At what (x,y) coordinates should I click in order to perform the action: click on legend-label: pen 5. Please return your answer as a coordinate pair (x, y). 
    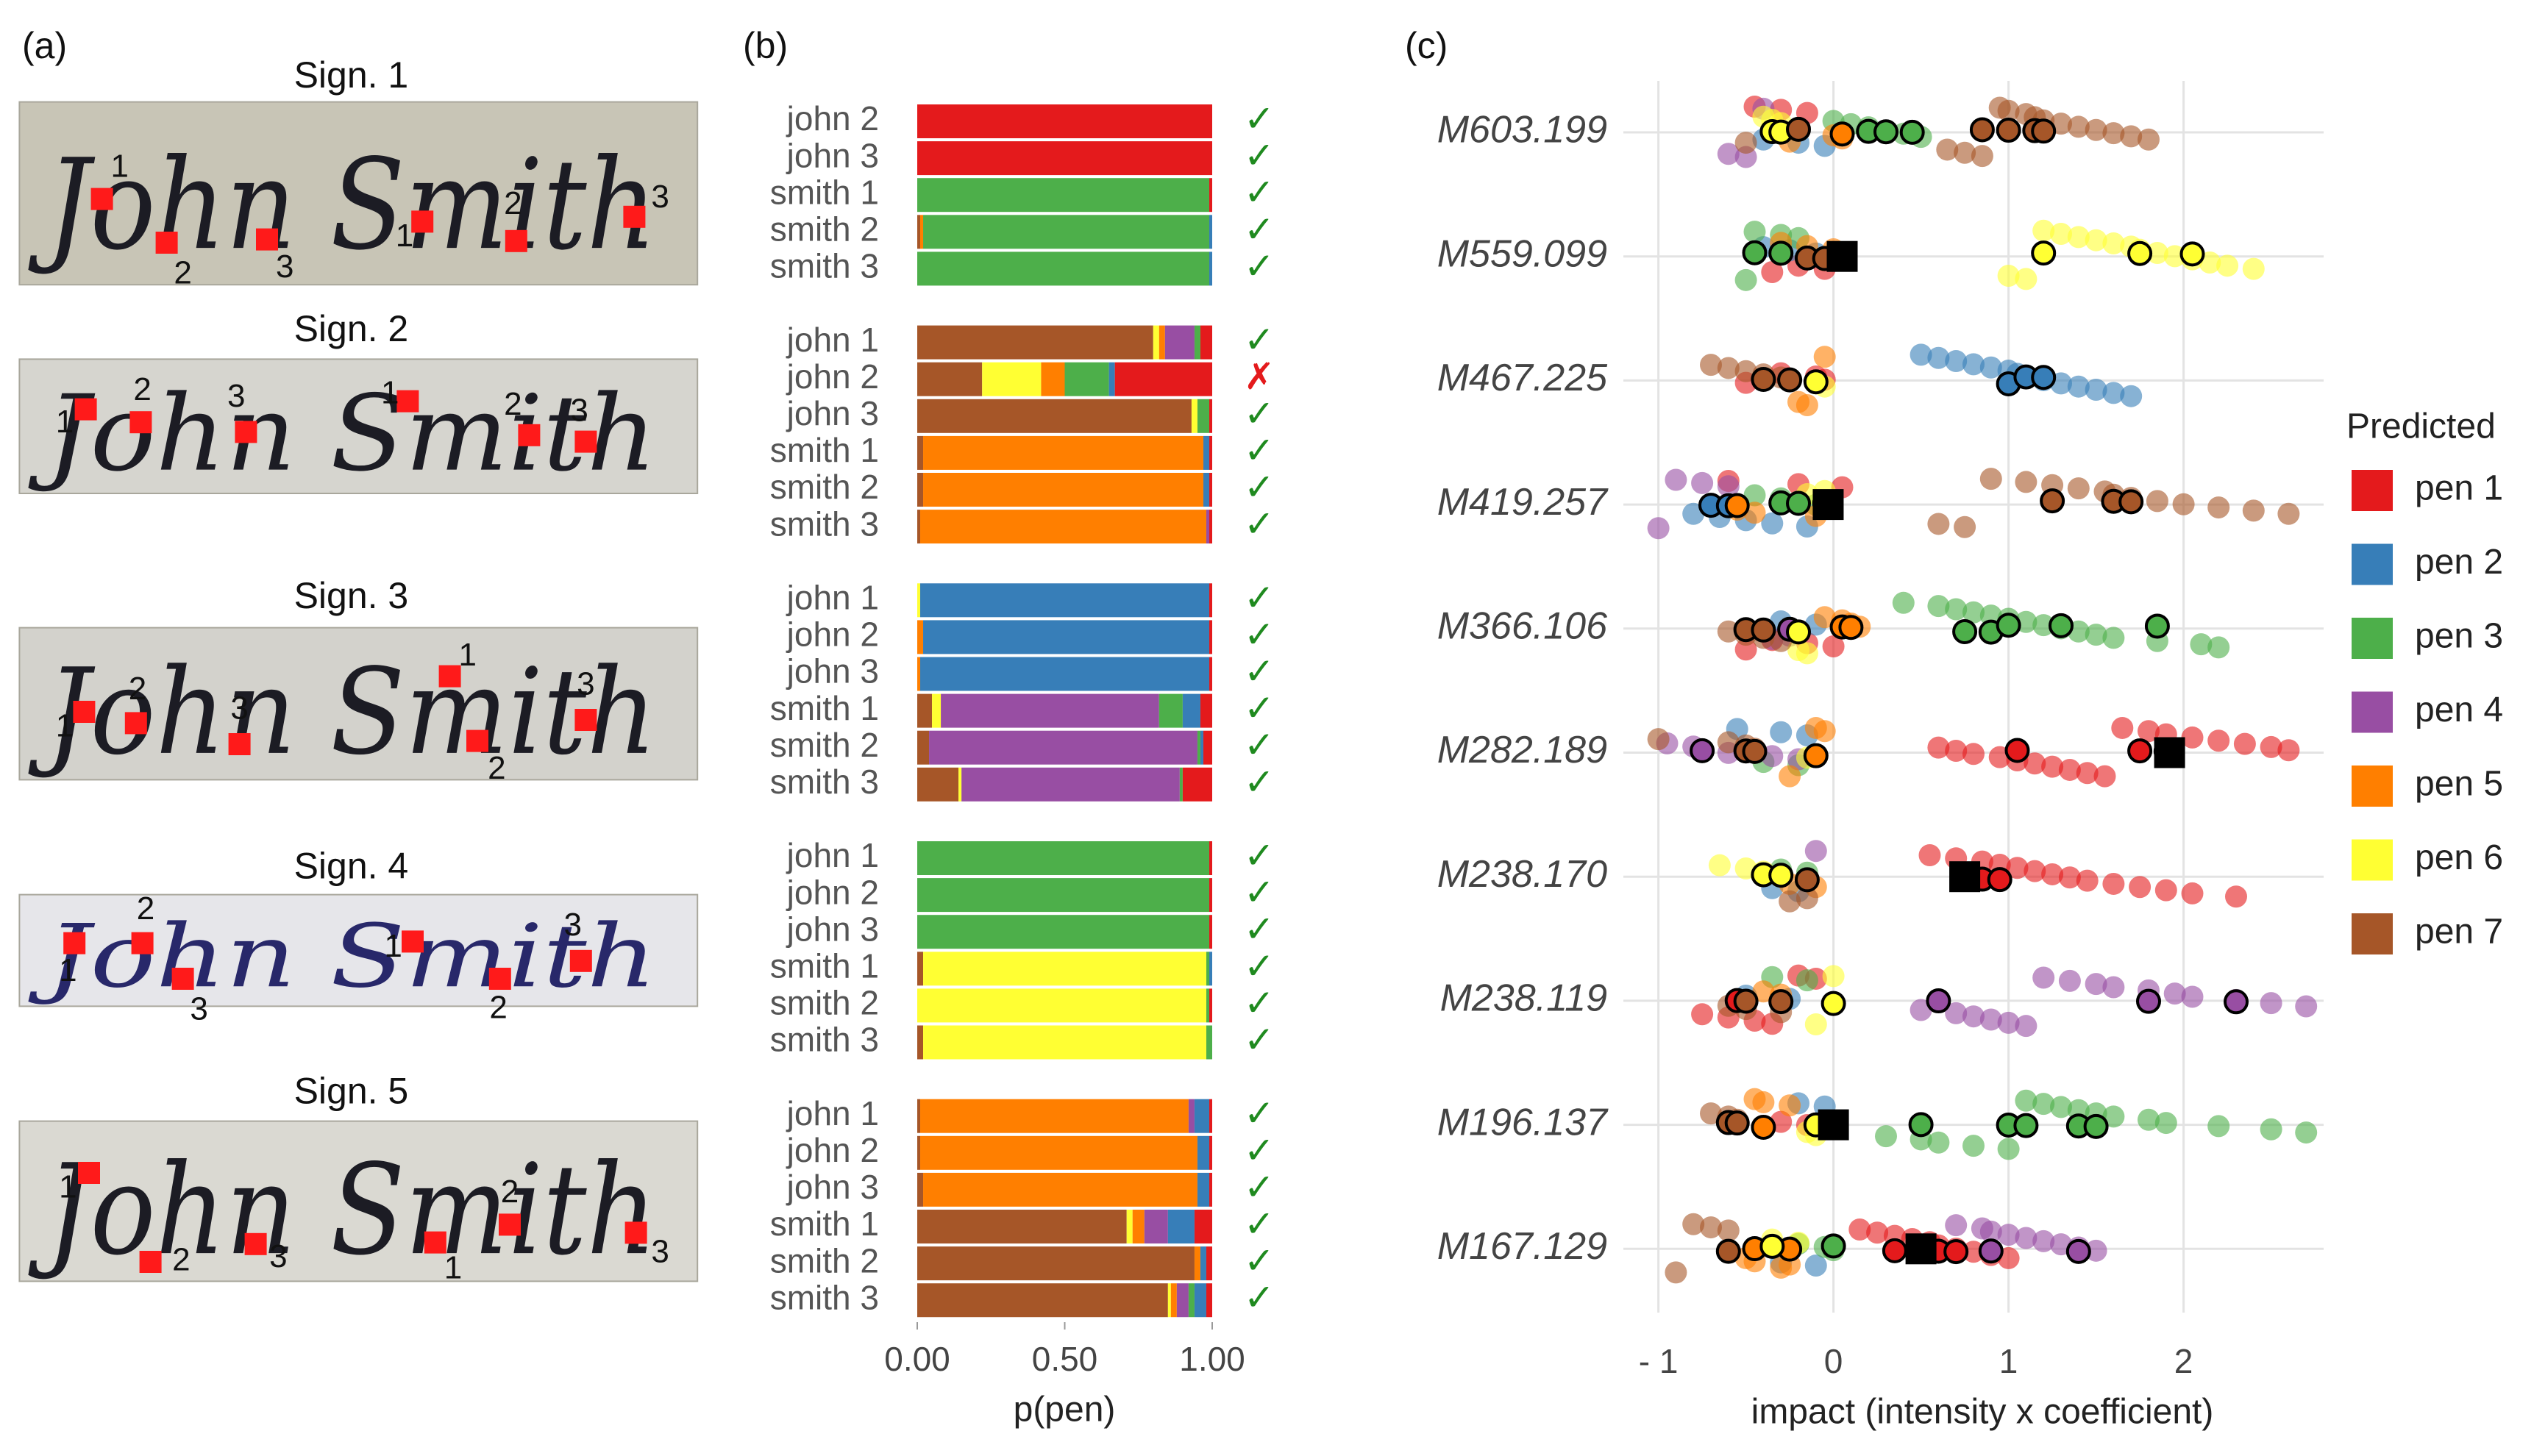
    Looking at the image, I should click on (2459, 785).